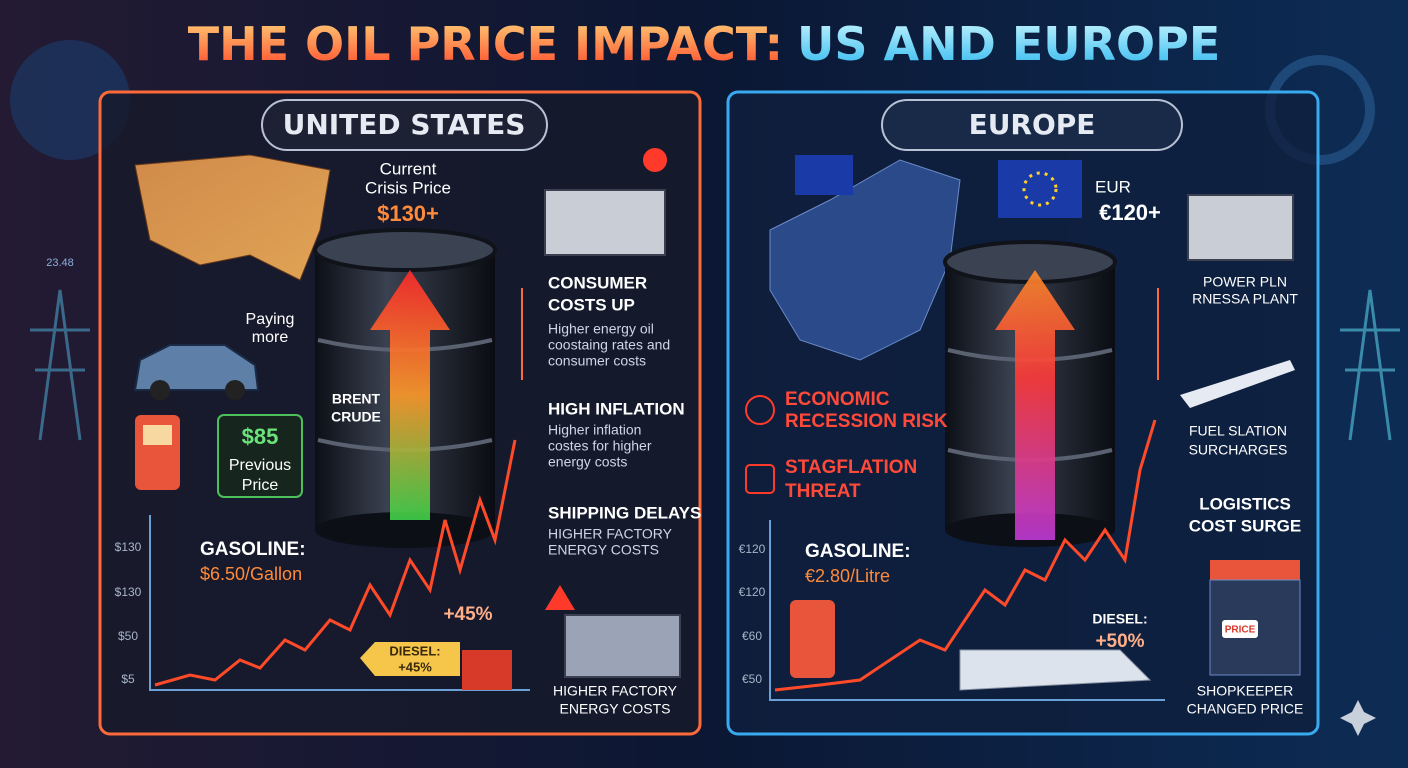  I want to click on risk-title: RECESSION RISK, so click(866, 421).